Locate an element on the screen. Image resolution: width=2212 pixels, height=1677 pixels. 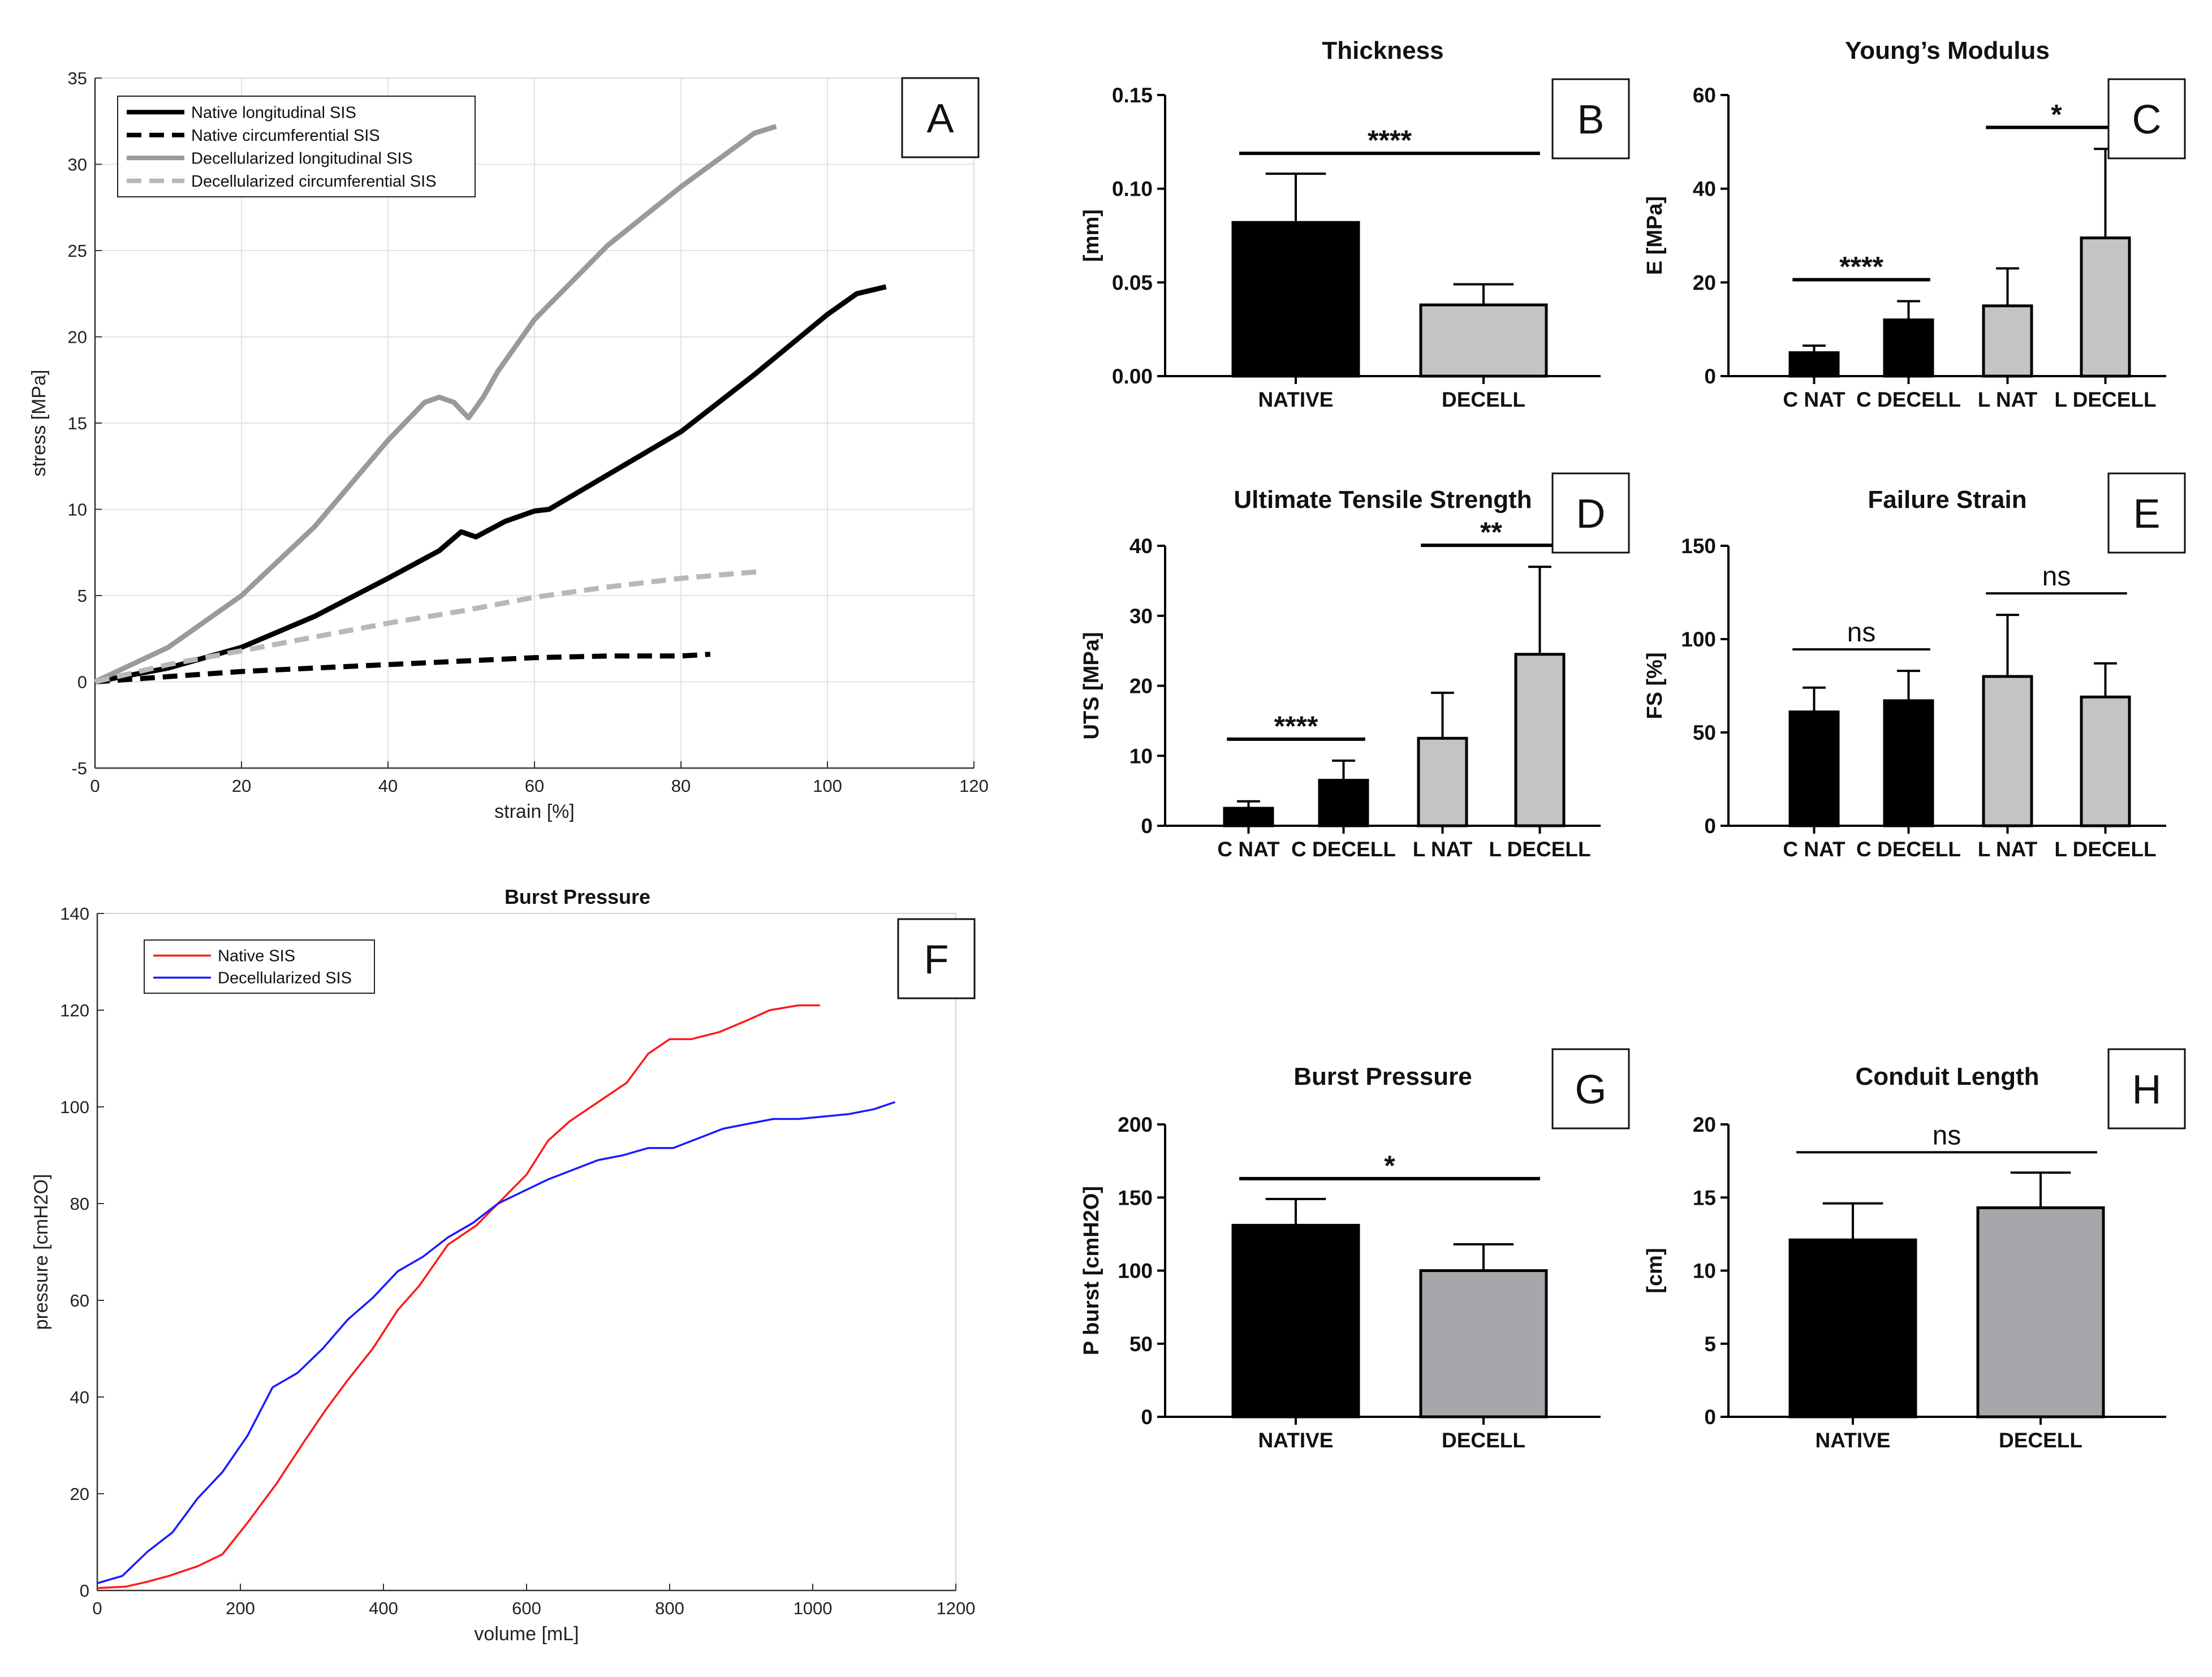
panel-label: C is located at coordinates (2147, 120).